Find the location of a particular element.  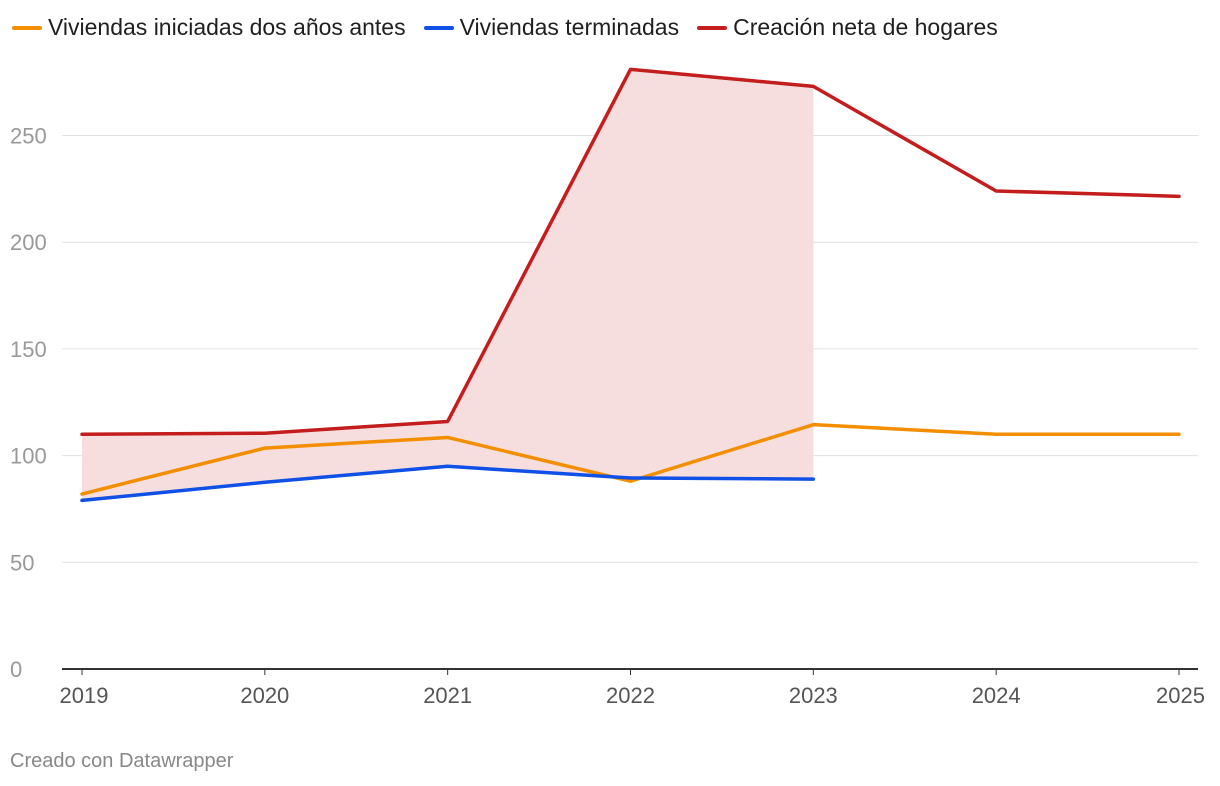

y-tick-label-100: 100 is located at coordinates (28, 456).